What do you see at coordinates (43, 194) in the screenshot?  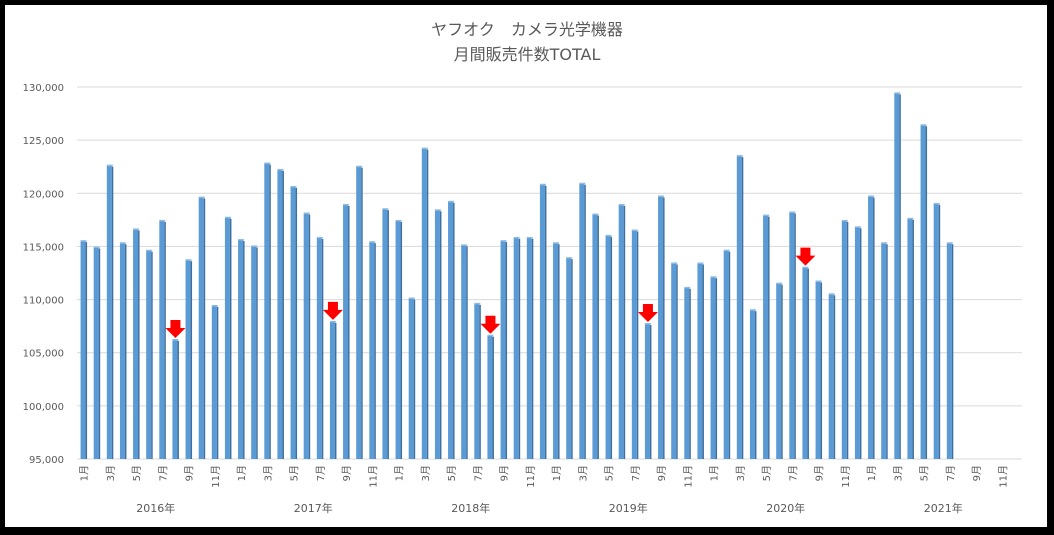 I see `y-tick-label: 120,000` at bounding box center [43, 194].